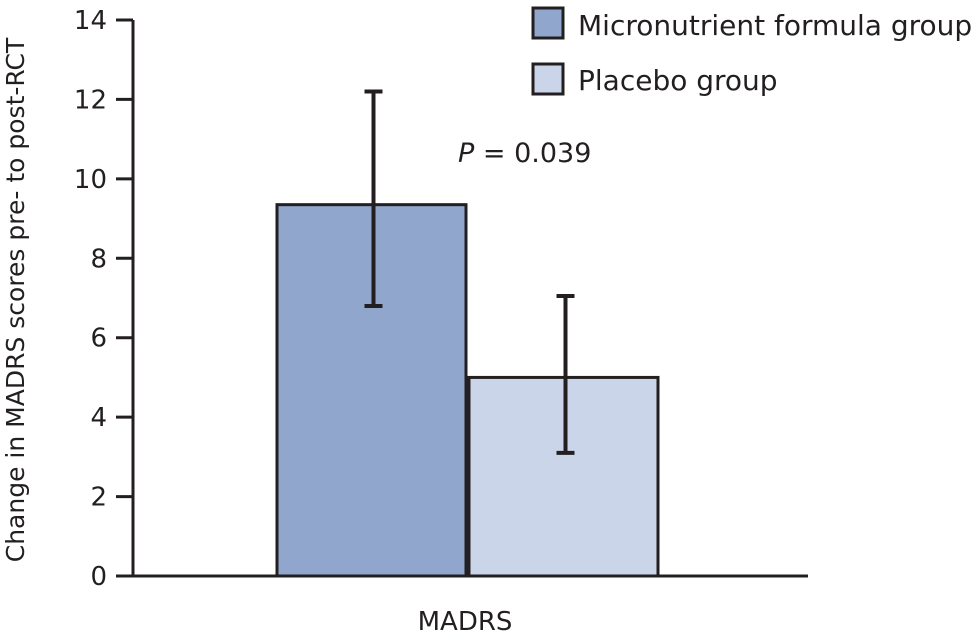 Image resolution: width=974 pixels, height=632 pixels. I want to click on y-tick-label: 2, so click(98, 498).